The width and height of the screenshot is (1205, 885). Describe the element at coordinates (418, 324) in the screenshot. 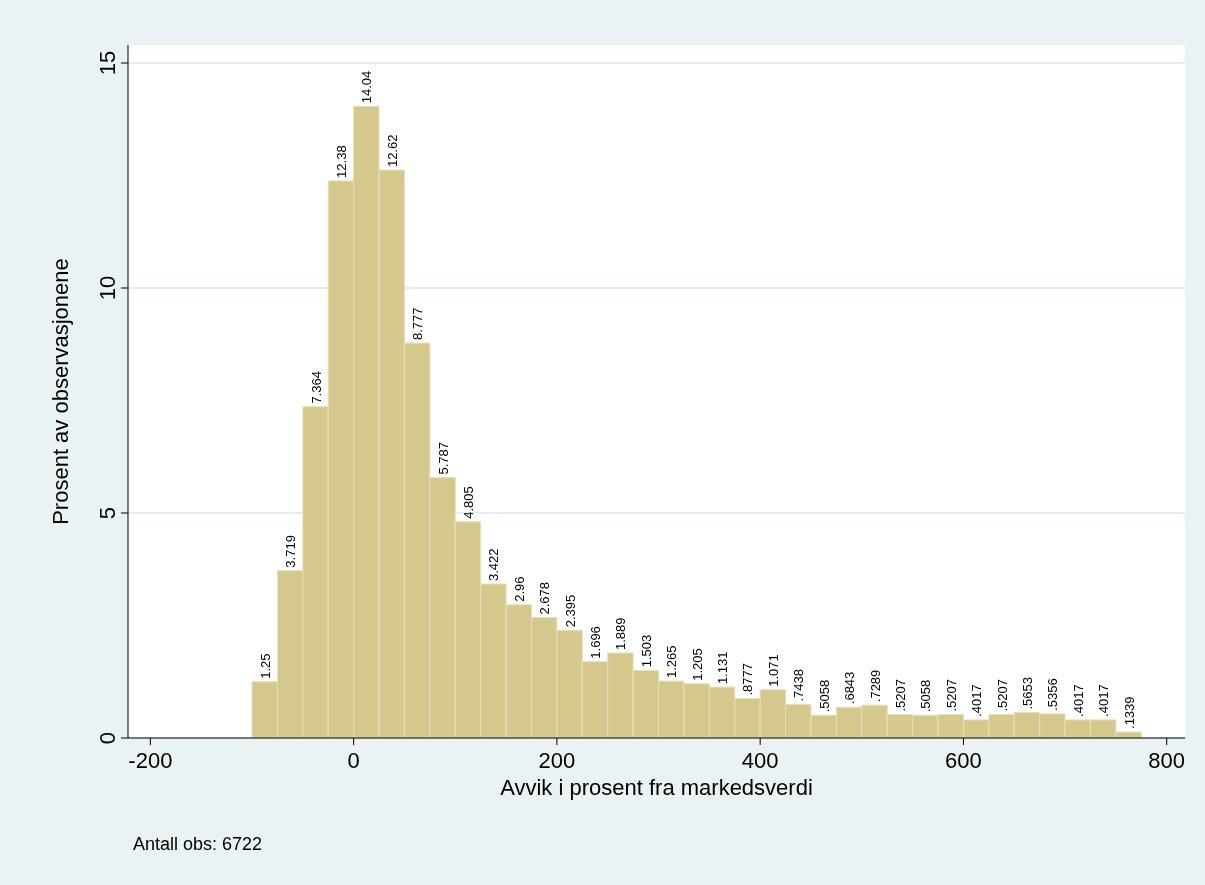

I see `data-label: 8.777` at that location.